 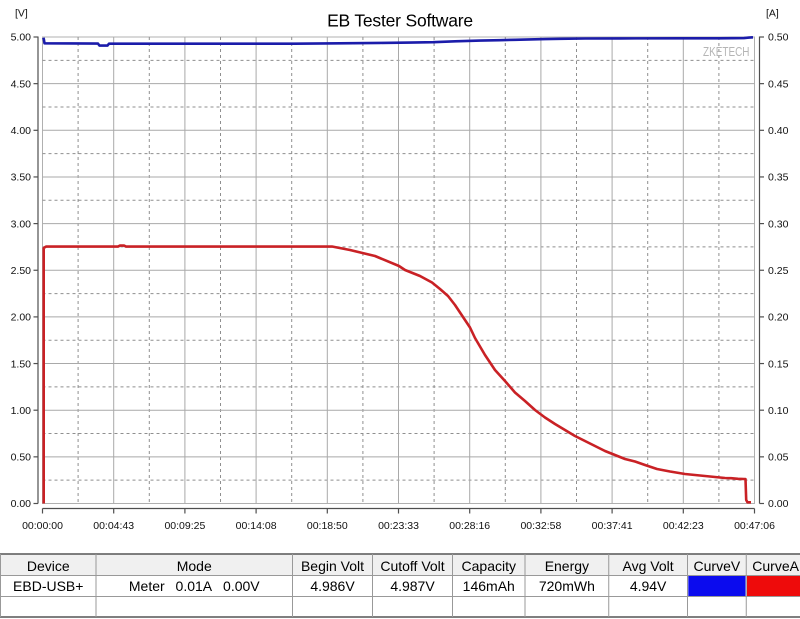 I want to click on svg-text: Avg Volt, so click(x=648, y=566).